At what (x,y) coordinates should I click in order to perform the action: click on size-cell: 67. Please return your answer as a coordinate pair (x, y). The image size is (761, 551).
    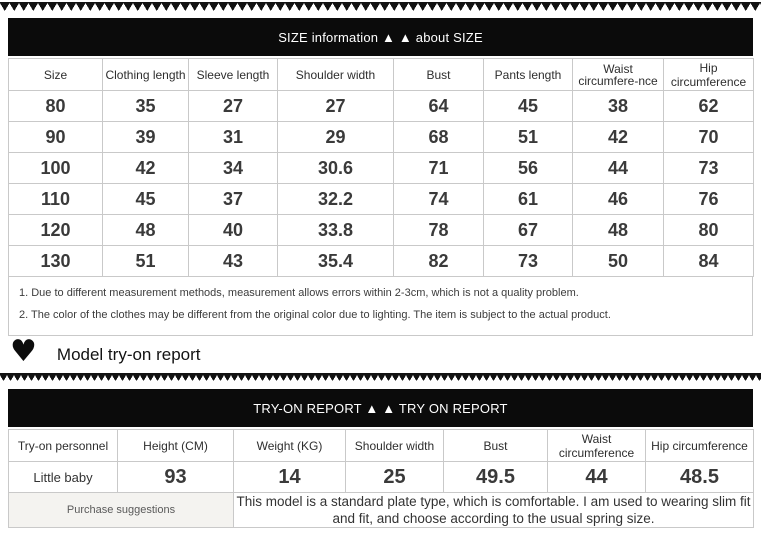
    Looking at the image, I should click on (528, 230).